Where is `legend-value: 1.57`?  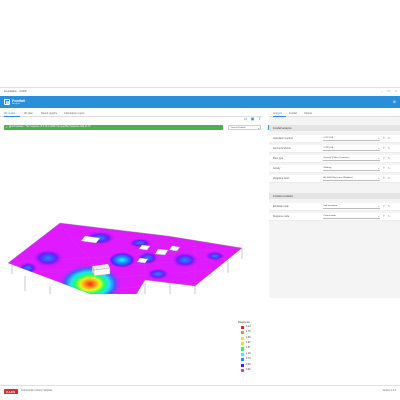
legend-value: 1.57 is located at coordinates (248, 348).